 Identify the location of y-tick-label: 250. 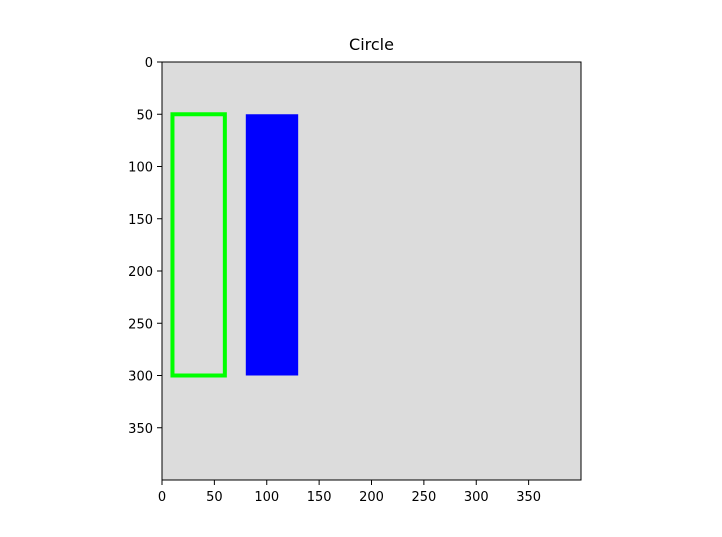
(140, 324).